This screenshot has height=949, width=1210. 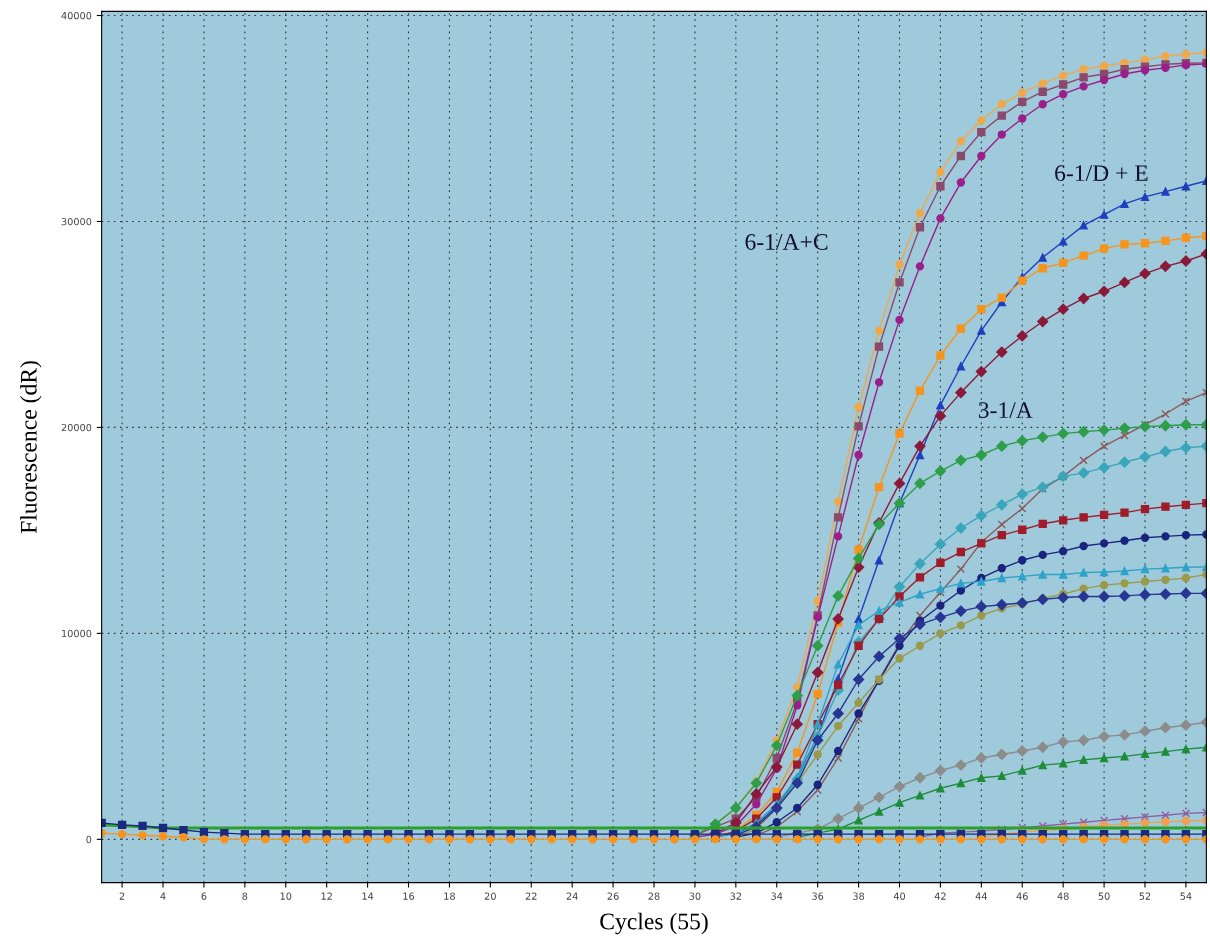 What do you see at coordinates (76, 427) in the screenshot?
I see `y-tick-label: 20000` at bounding box center [76, 427].